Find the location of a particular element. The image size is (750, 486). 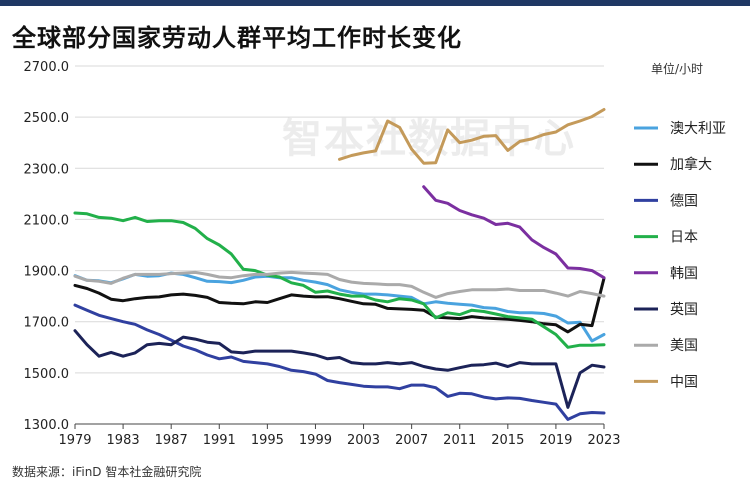

legend-label: 中国 is located at coordinates (684, 382).